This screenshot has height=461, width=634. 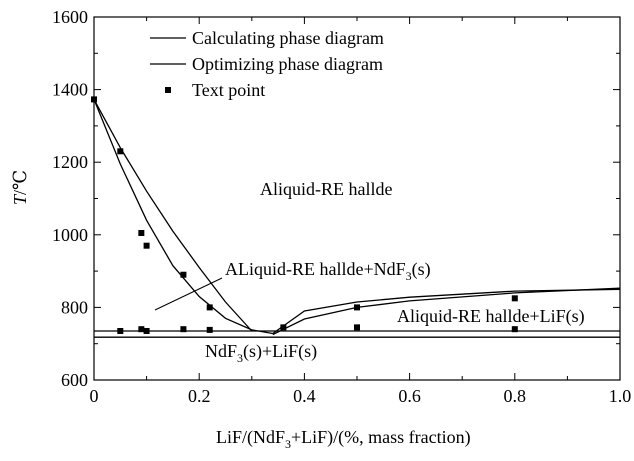 What do you see at coordinates (70, 90) in the screenshot?
I see `y-tick-label: 1400` at bounding box center [70, 90].